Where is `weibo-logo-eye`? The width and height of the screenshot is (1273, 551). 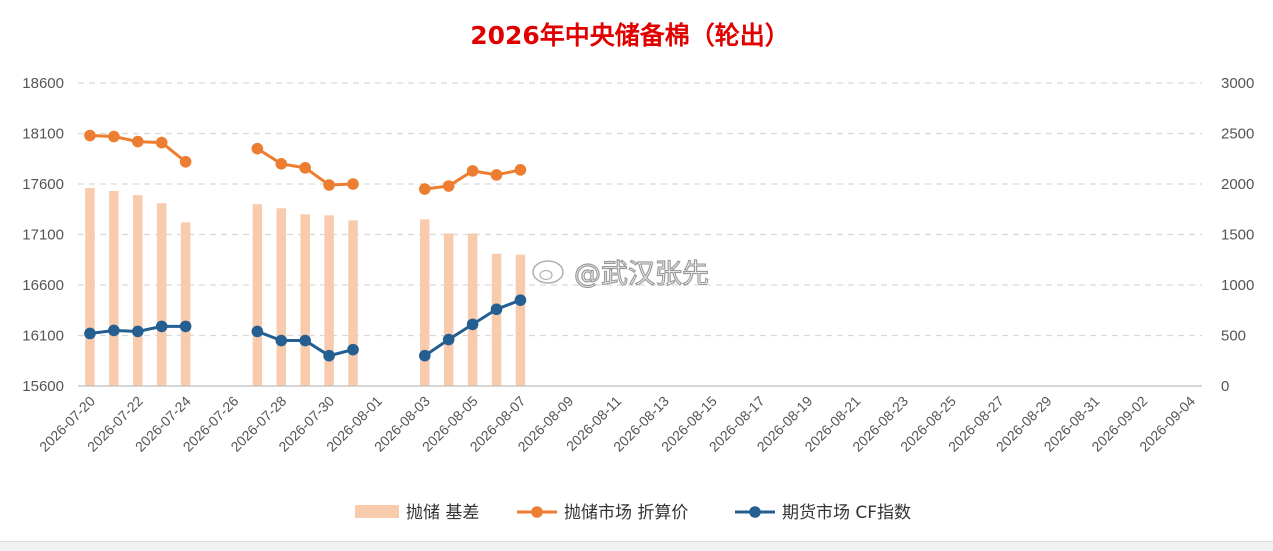
weibo-logo-eye is located at coordinates (546, 275).